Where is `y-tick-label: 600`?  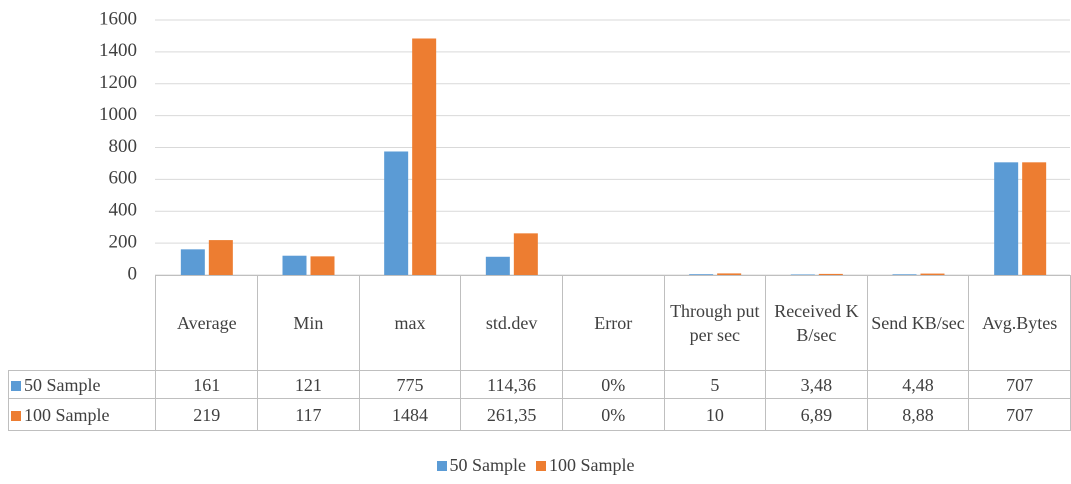 y-tick-label: 600 is located at coordinates (123, 178).